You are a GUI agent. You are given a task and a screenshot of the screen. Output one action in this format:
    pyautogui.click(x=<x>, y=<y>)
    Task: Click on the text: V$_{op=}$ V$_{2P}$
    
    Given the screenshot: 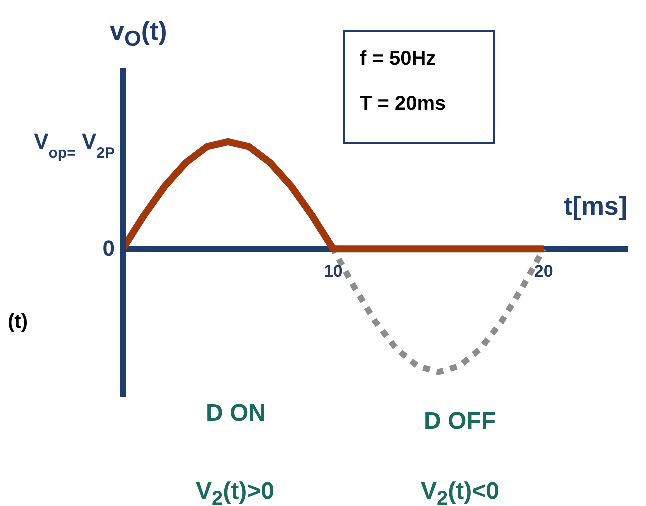 What is the action you would take?
    pyautogui.click(x=74, y=145)
    